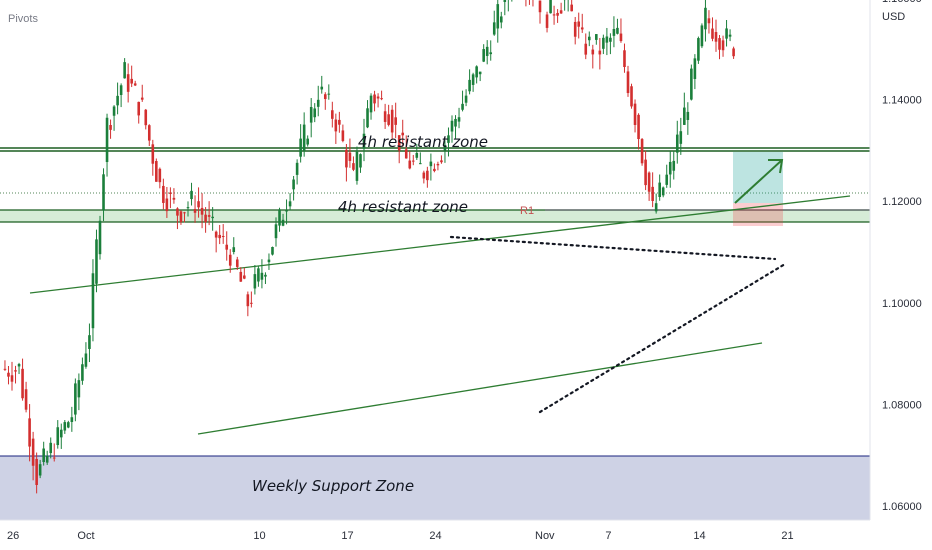 This screenshot has height=550, width=932. Describe the element at coordinates (608, 536) in the screenshot. I see `time-tick-label: 7` at that location.